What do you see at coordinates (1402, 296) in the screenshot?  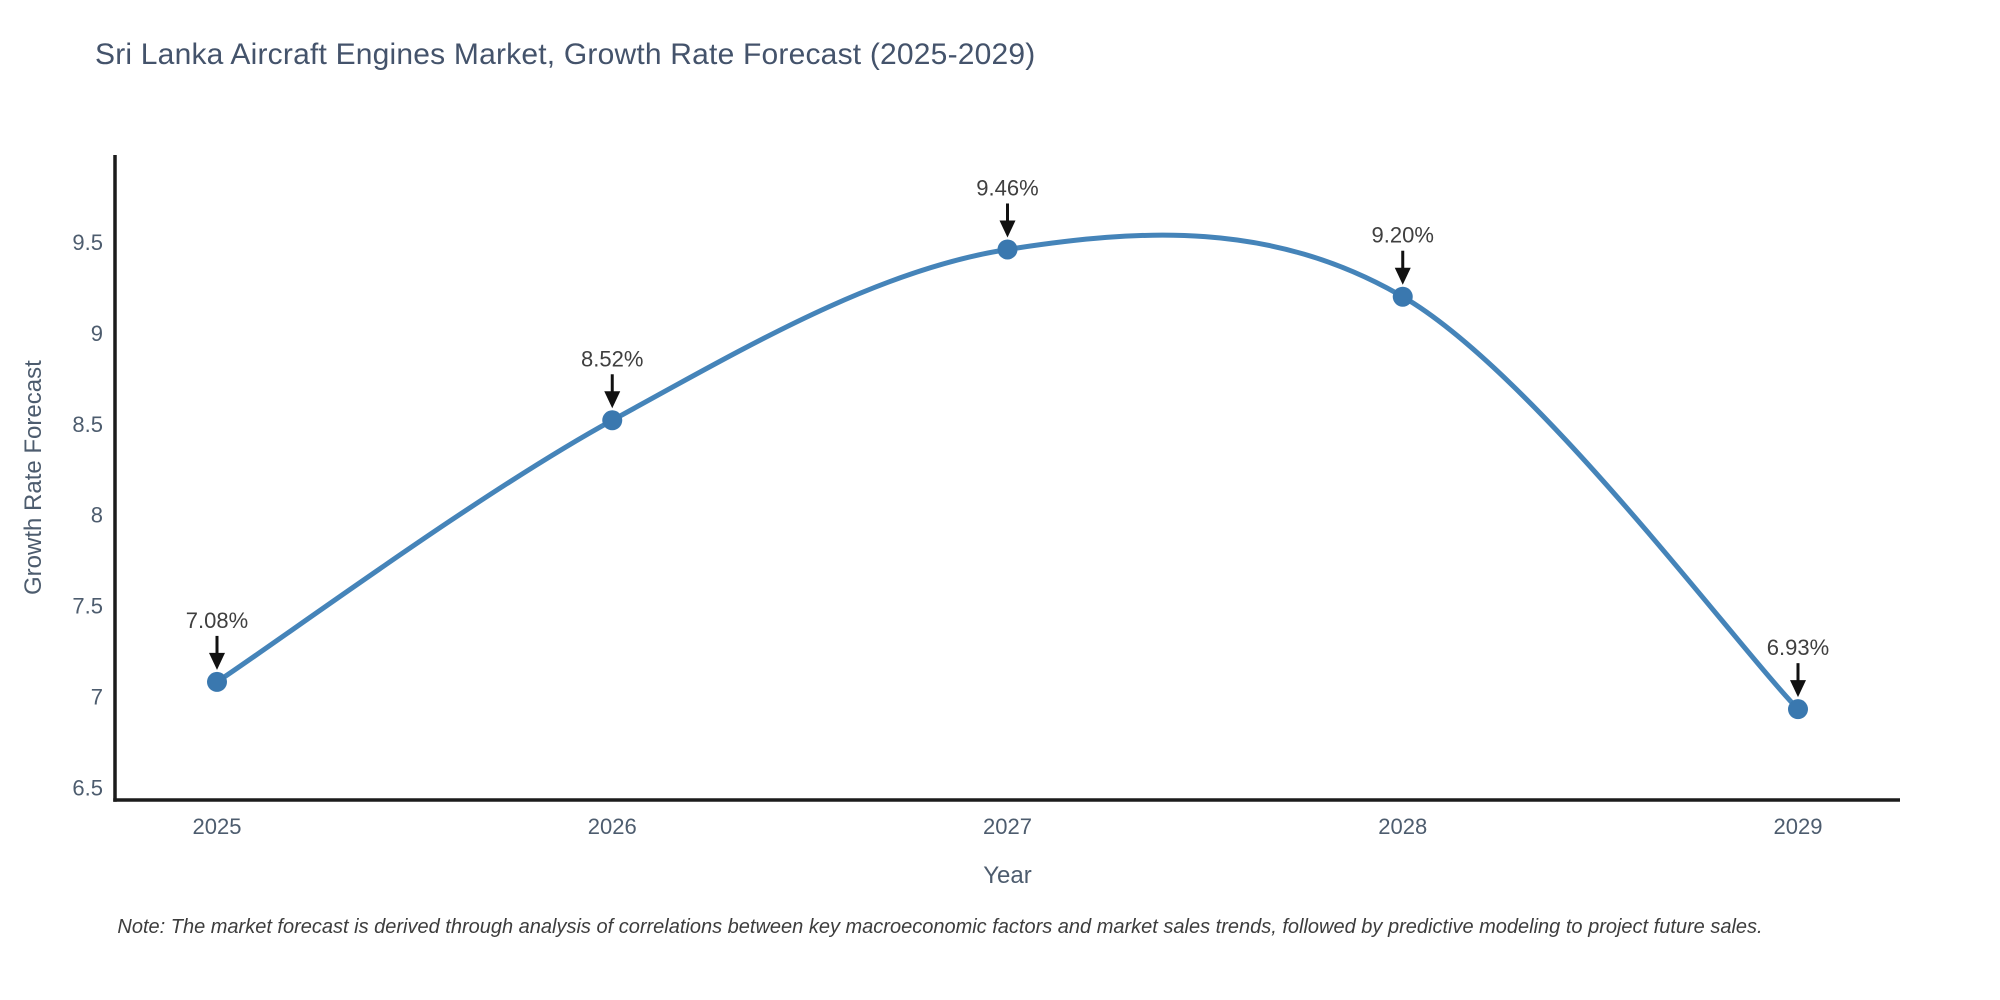 I see `data-point-2028` at bounding box center [1402, 296].